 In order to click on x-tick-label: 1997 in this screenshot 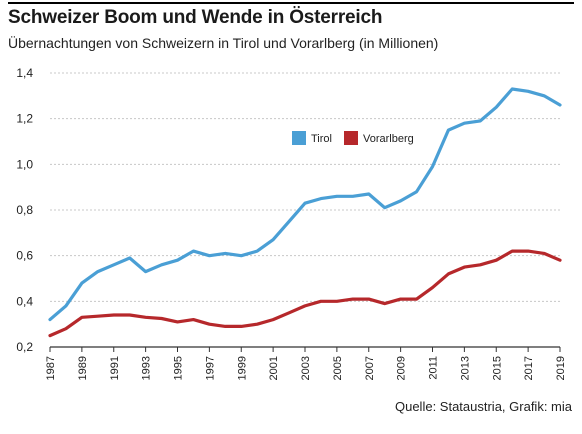, I will do `click(210, 368)`.